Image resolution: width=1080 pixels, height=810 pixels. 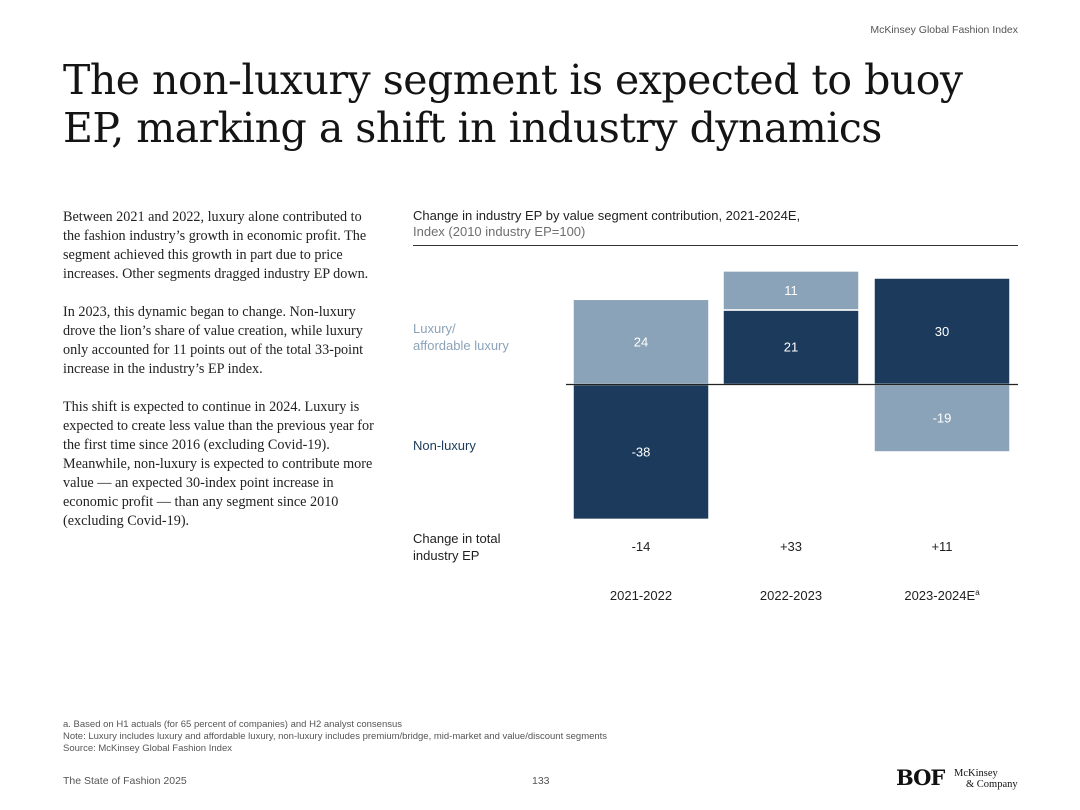 I want to click on total-change-2023-2024E: +11, so click(x=941, y=546).